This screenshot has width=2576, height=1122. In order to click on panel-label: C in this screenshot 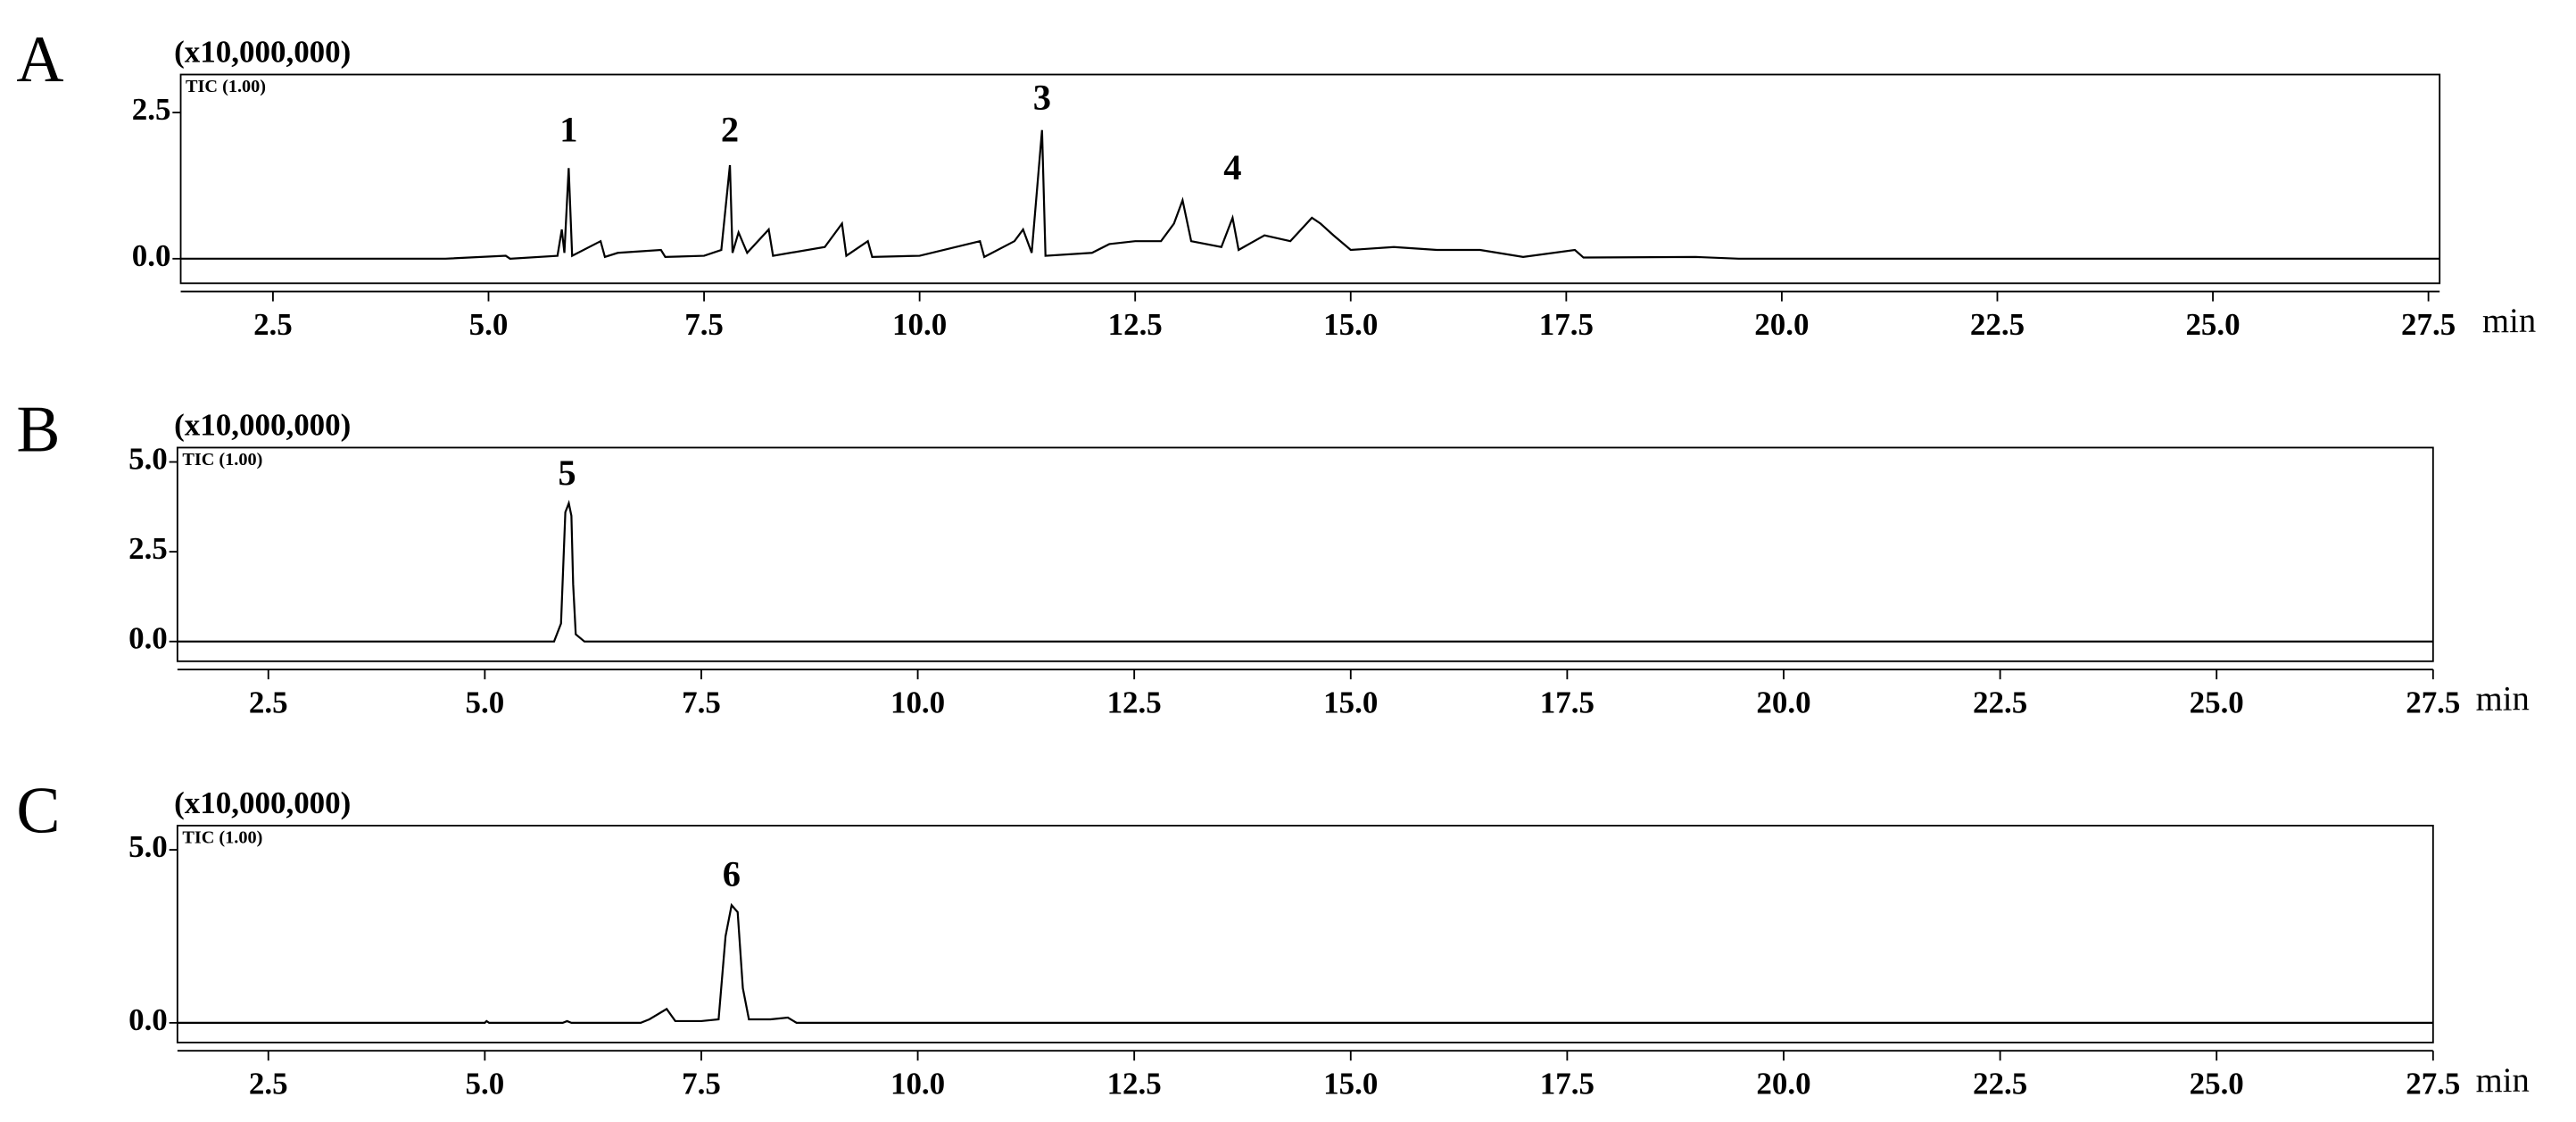, I will do `click(38, 810)`.